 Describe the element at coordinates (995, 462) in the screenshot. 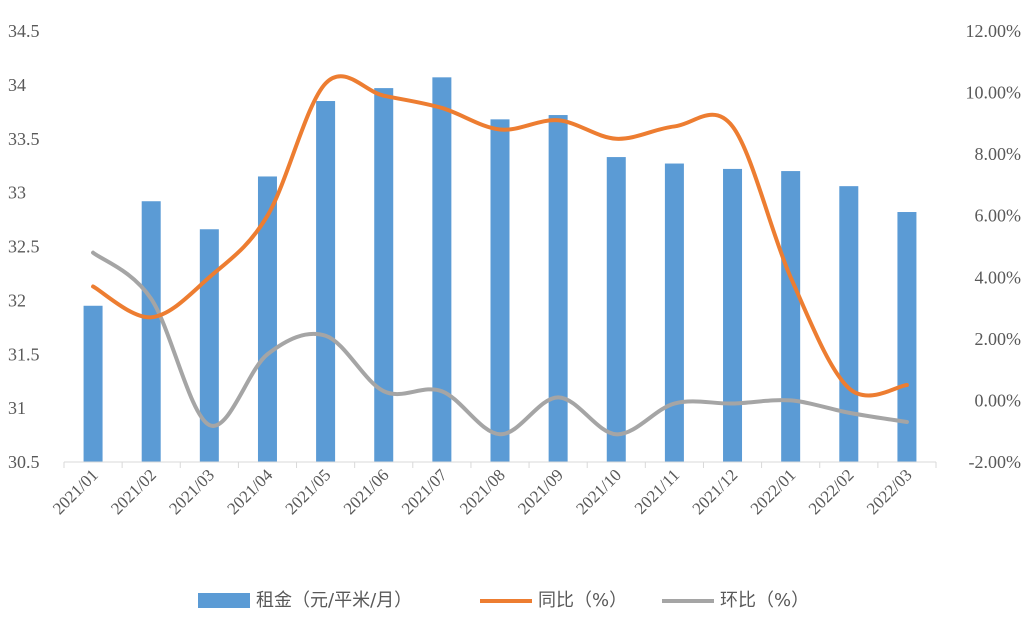

I see `y-right-tick-label: -2.00%` at that location.